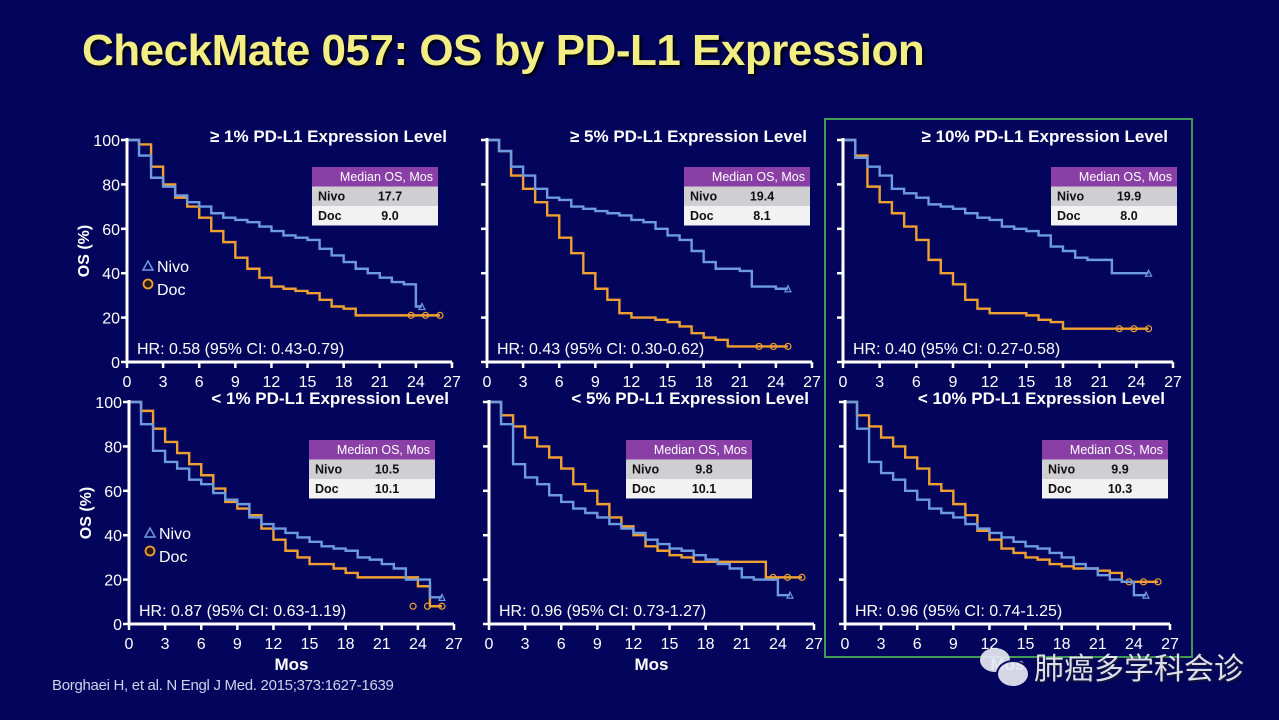 This screenshot has width=1279, height=720. Describe the element at coordinates (111, 274) in the screenshot. I see `y-tick-label: 40` at that location.